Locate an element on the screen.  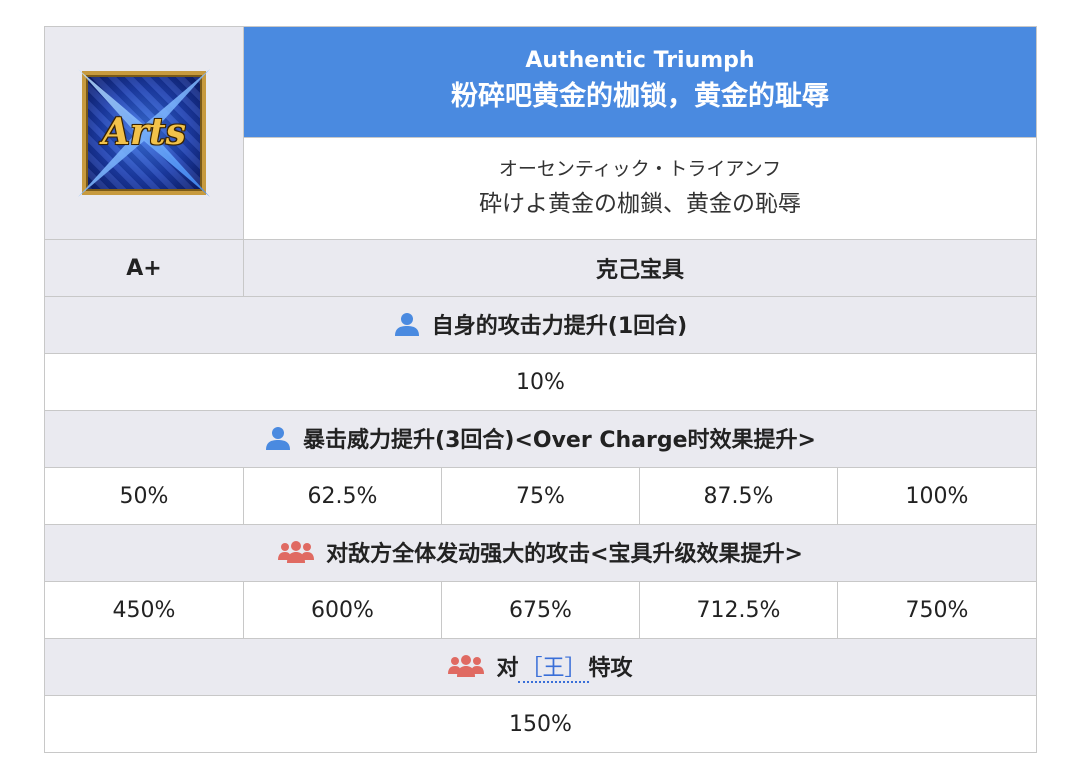
effect-text: 暴击威力提升(3回合)<Over Charge时效果提升> is located at coordinates (559, 440).